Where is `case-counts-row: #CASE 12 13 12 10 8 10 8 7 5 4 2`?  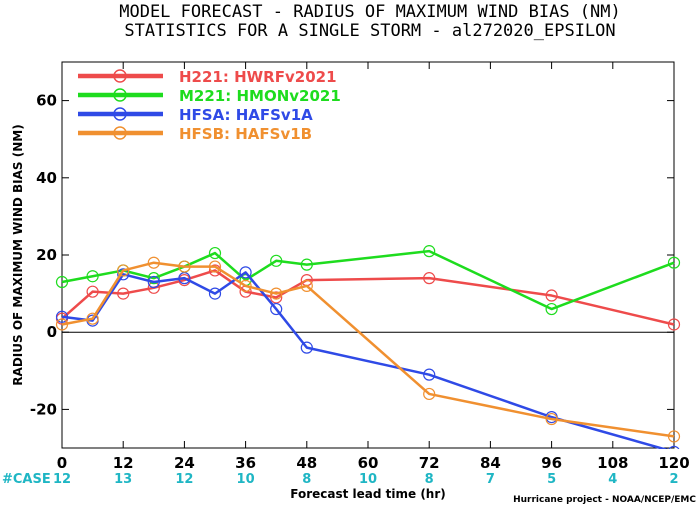
case-counts-row: #CASE 12 13 12 10 8 10 8 7 5 4 2 is located at coordinates (340, 479).